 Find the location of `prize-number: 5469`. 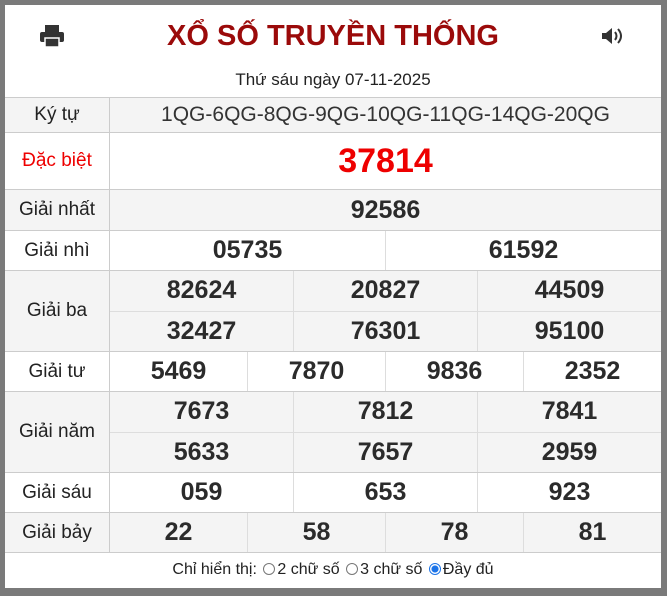

prize-number: 5469 is located at coordinates (178, 371).